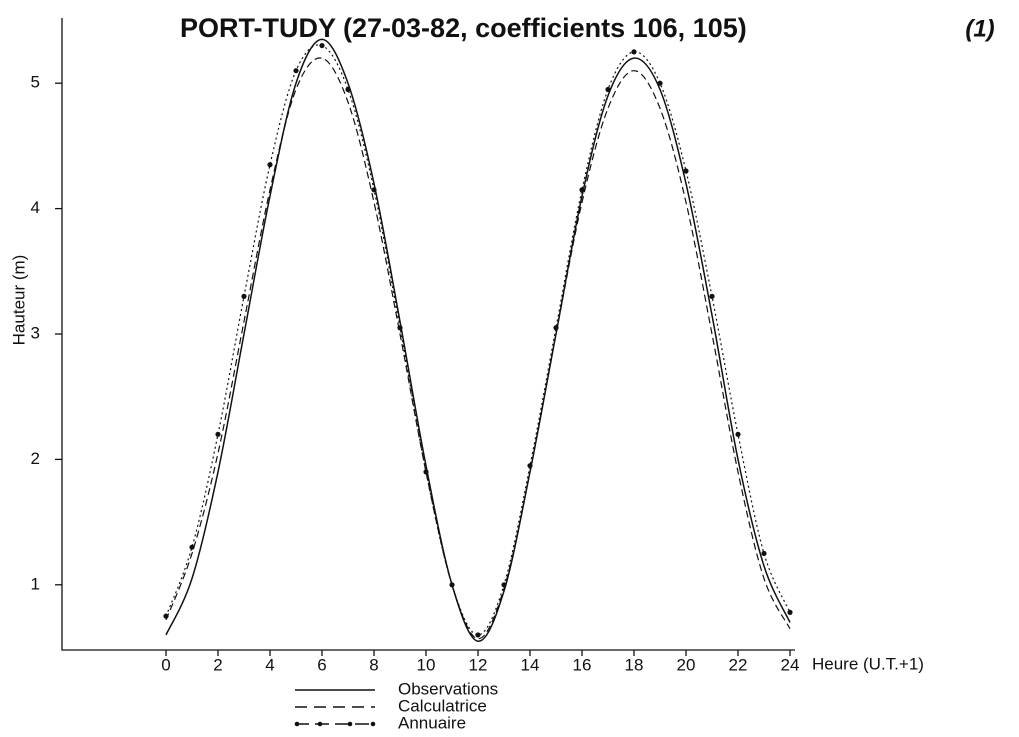 The image size is (1019, 737). Describe the element at coordinates (35, 458) in the screenshot. I see `y-tick-label: 2` at that location.